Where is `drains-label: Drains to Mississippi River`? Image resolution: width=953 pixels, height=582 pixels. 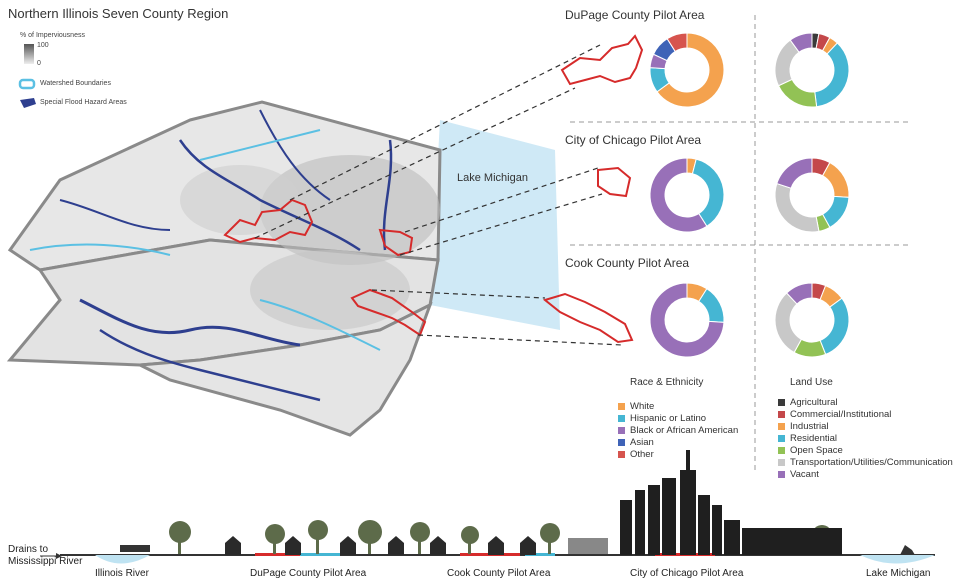
drains-label: Drains to Mississippi River is located at coordinates (45, 556).